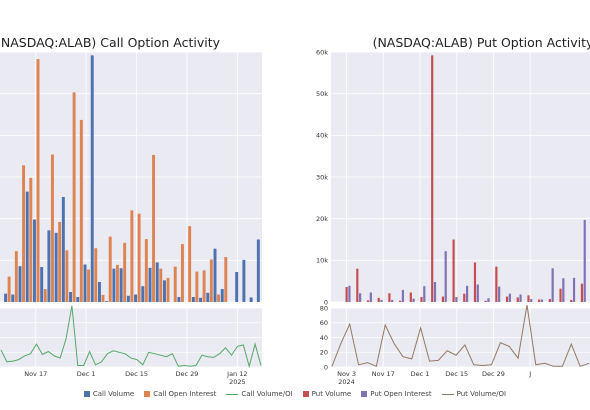 The height and width of the screenshot is (410, 590). What do you see at coordinates (460, 336) in the screenshot?
I see `volume-oi-line` at bounding box center [460, 336].